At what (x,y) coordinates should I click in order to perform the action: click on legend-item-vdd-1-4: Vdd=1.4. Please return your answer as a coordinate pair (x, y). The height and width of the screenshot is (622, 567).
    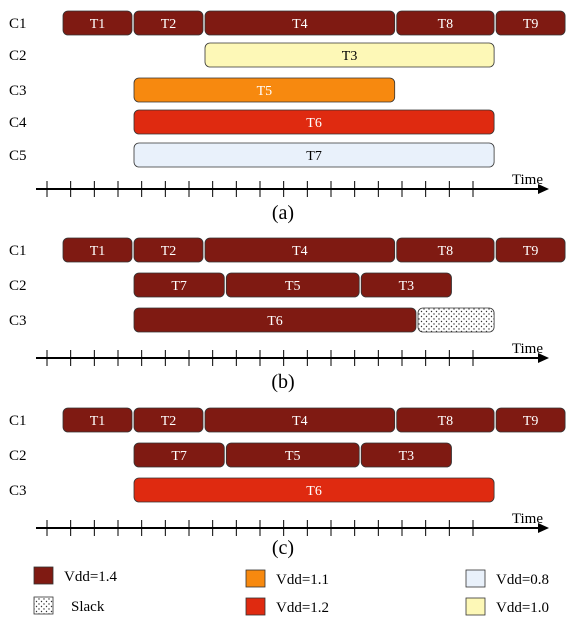
    Looking at the image, I should click on (75, 575).